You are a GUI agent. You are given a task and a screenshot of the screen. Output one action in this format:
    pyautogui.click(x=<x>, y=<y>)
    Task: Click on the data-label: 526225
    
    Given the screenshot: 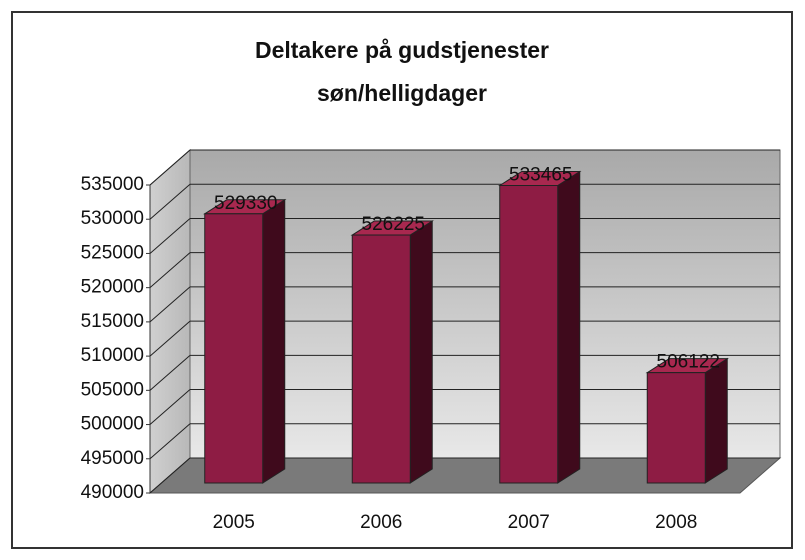 What is the action you would take?
    pyautogui.click(x=393, y=224)
    